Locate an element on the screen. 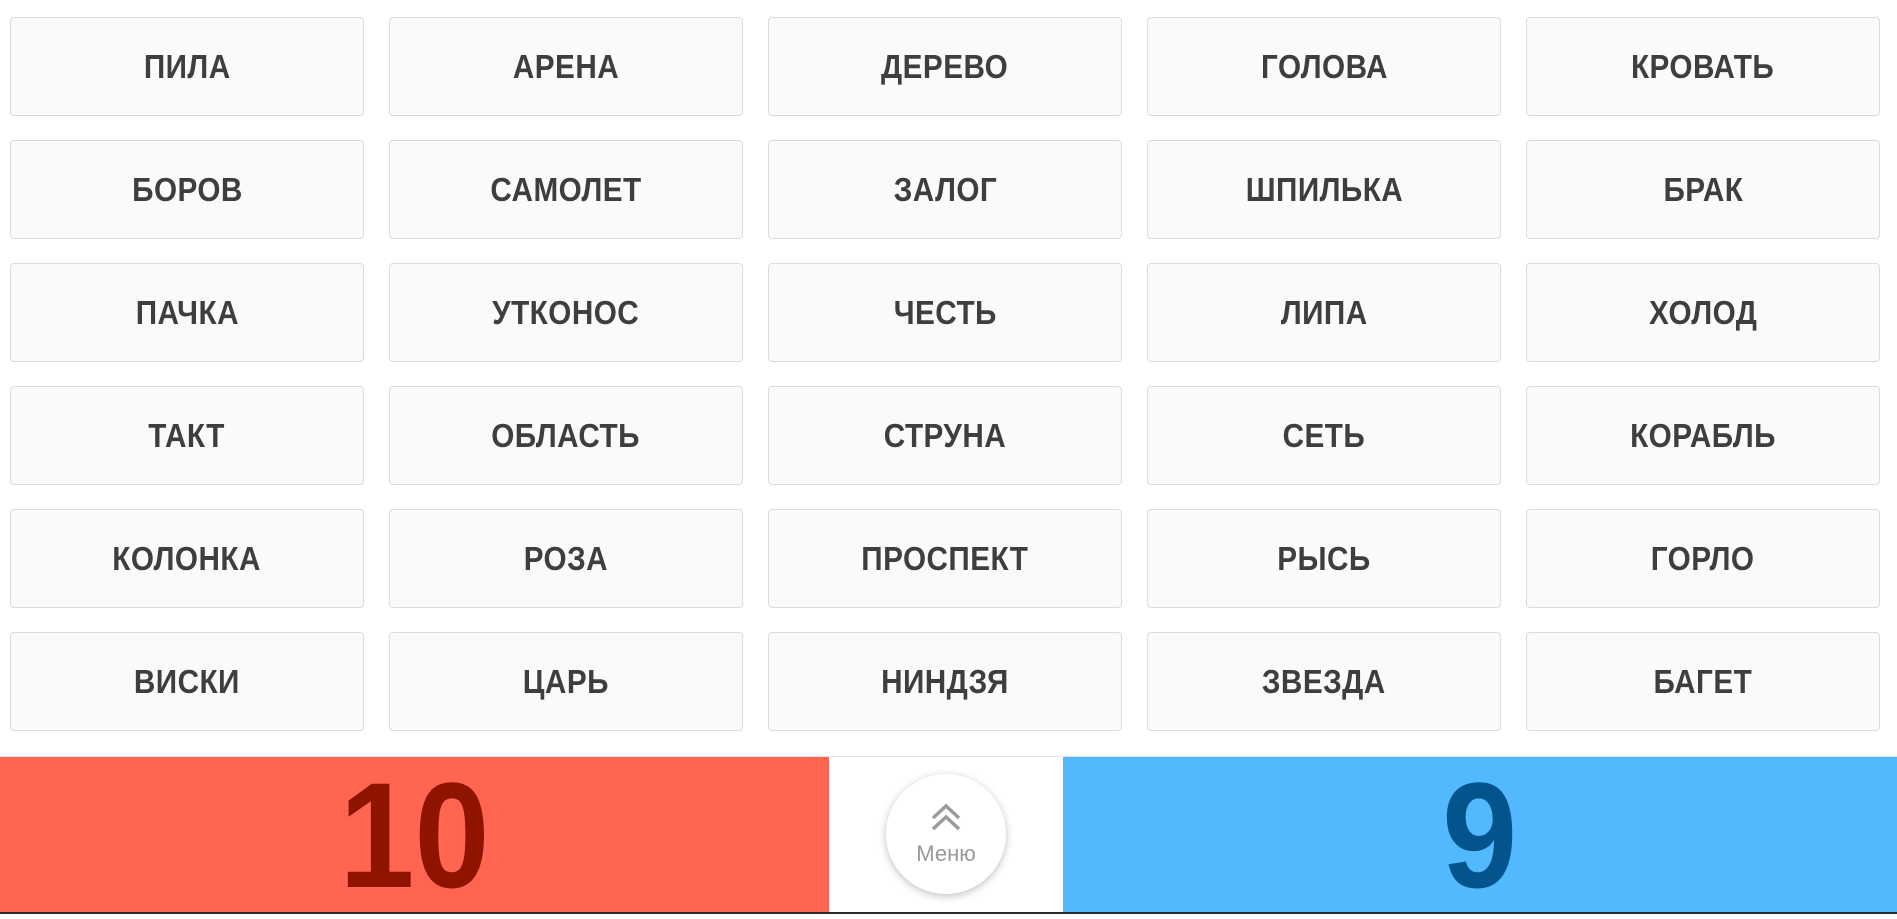 The image size is (1897, 919). red-team-panel: 10 is located at coordinates (414, 835).